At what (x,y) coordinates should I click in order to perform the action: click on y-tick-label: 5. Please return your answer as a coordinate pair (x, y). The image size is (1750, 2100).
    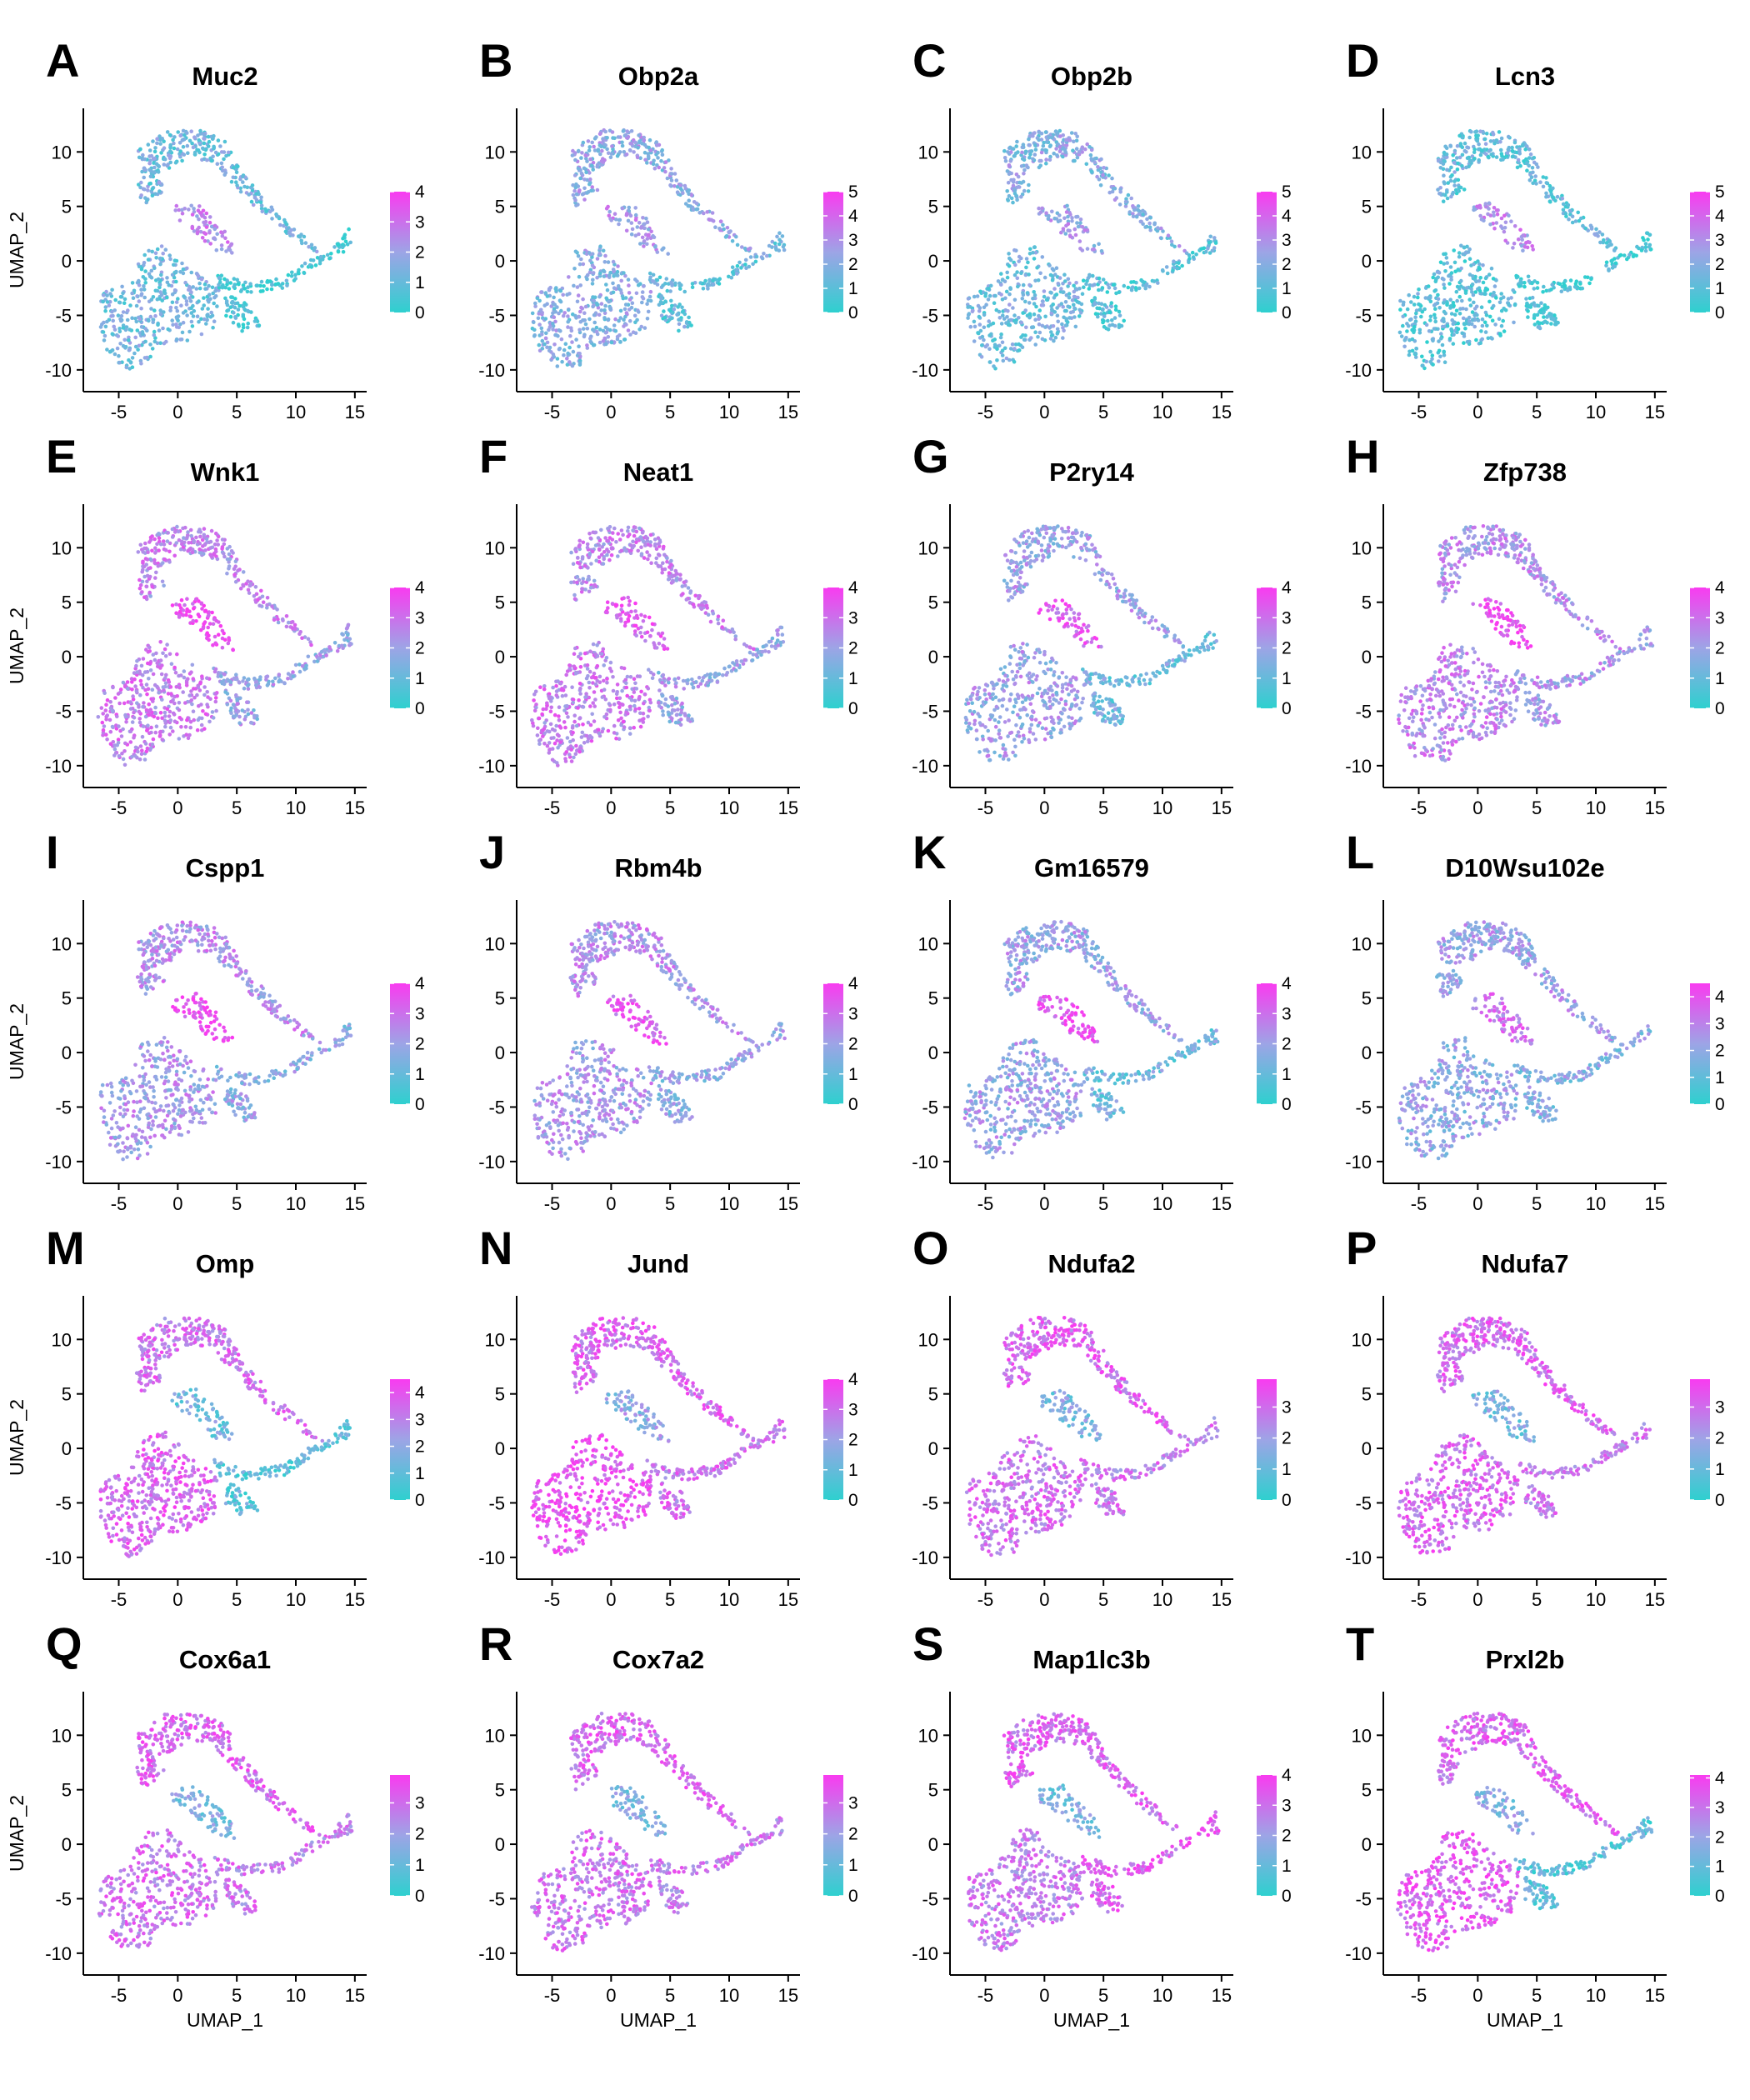
    Looking at the image, I should click on (1367, 207).